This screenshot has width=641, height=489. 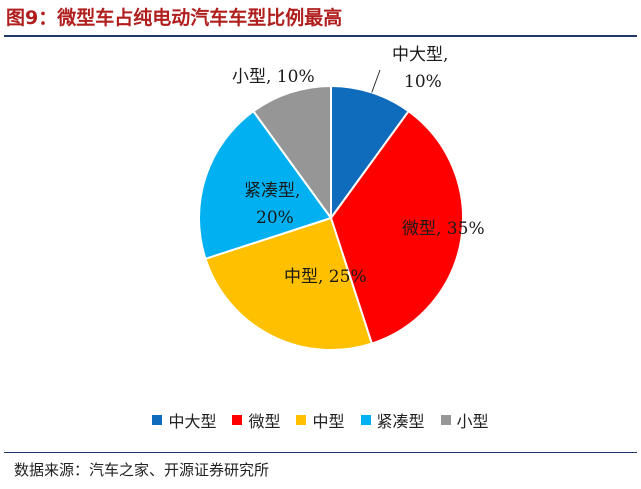 What do you see at coordinates (174, 18) in the screenshot?
I see `figure-title: 图9：微型车占纯电动汽车车型比例最高` at bounding box center [174, 18].